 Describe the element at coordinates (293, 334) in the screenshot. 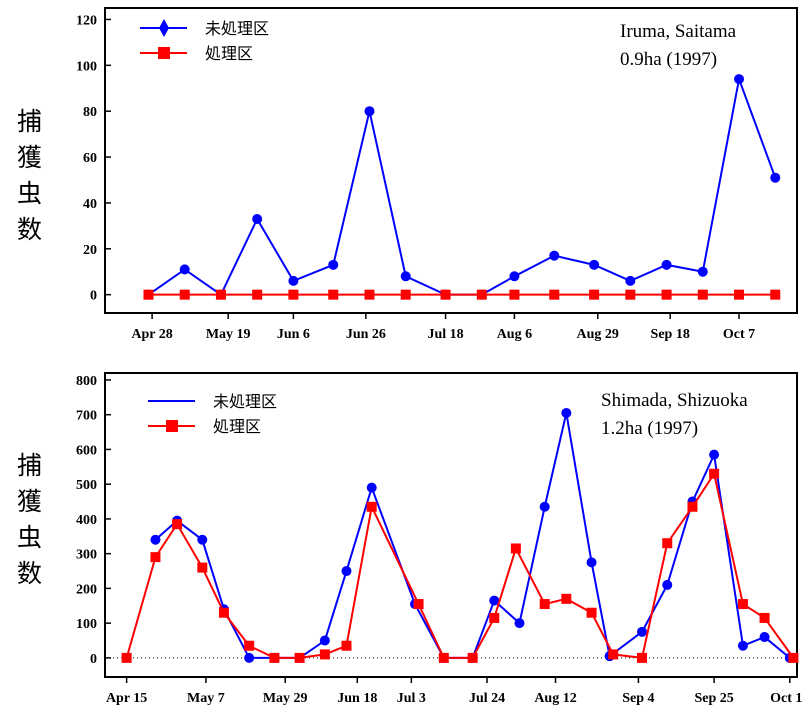

I see `x-tick-label: Jun 6` at that location.